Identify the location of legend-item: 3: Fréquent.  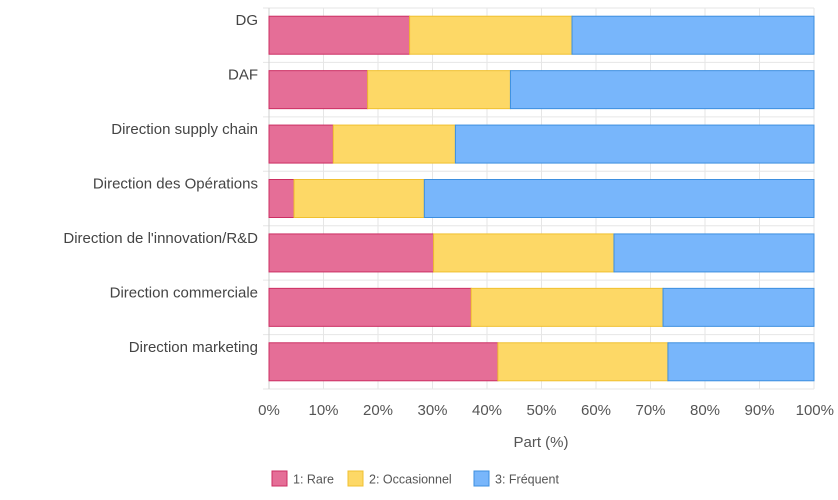
(516, 478).